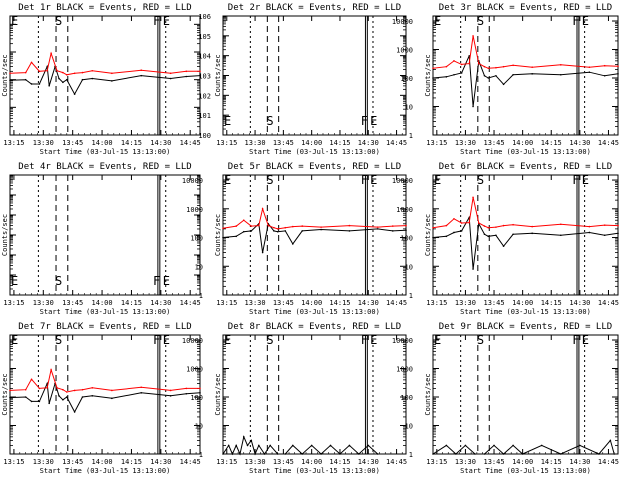  Describe the element at coordinates (204, 116) in the screenshot. I see `y-tick-label: 101` at that location.